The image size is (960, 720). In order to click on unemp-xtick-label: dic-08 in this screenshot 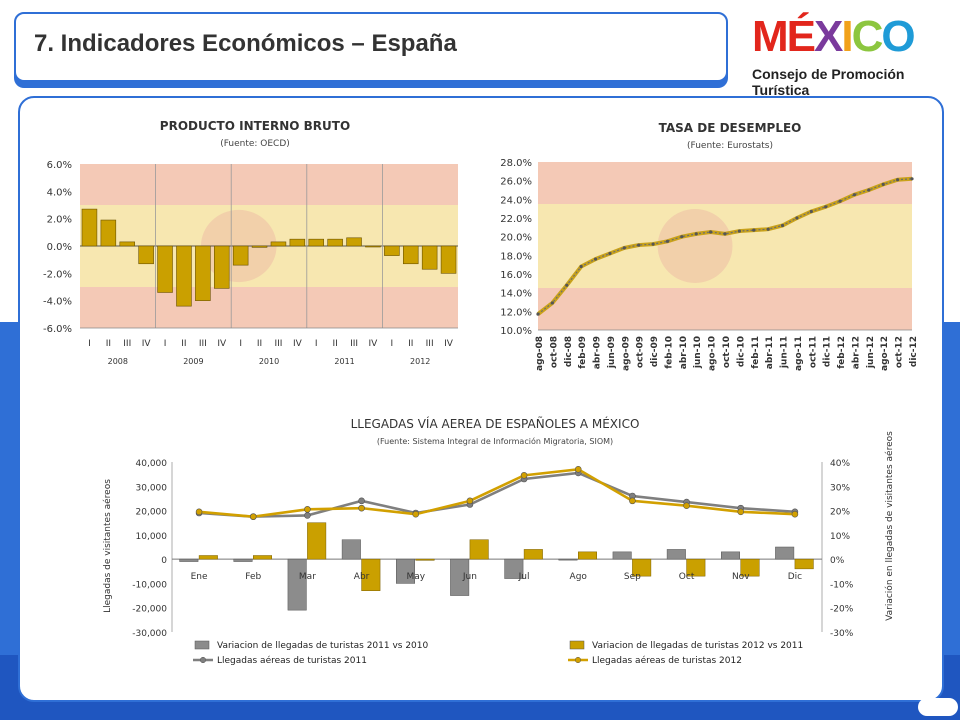, I will do `click(569, 351)`.